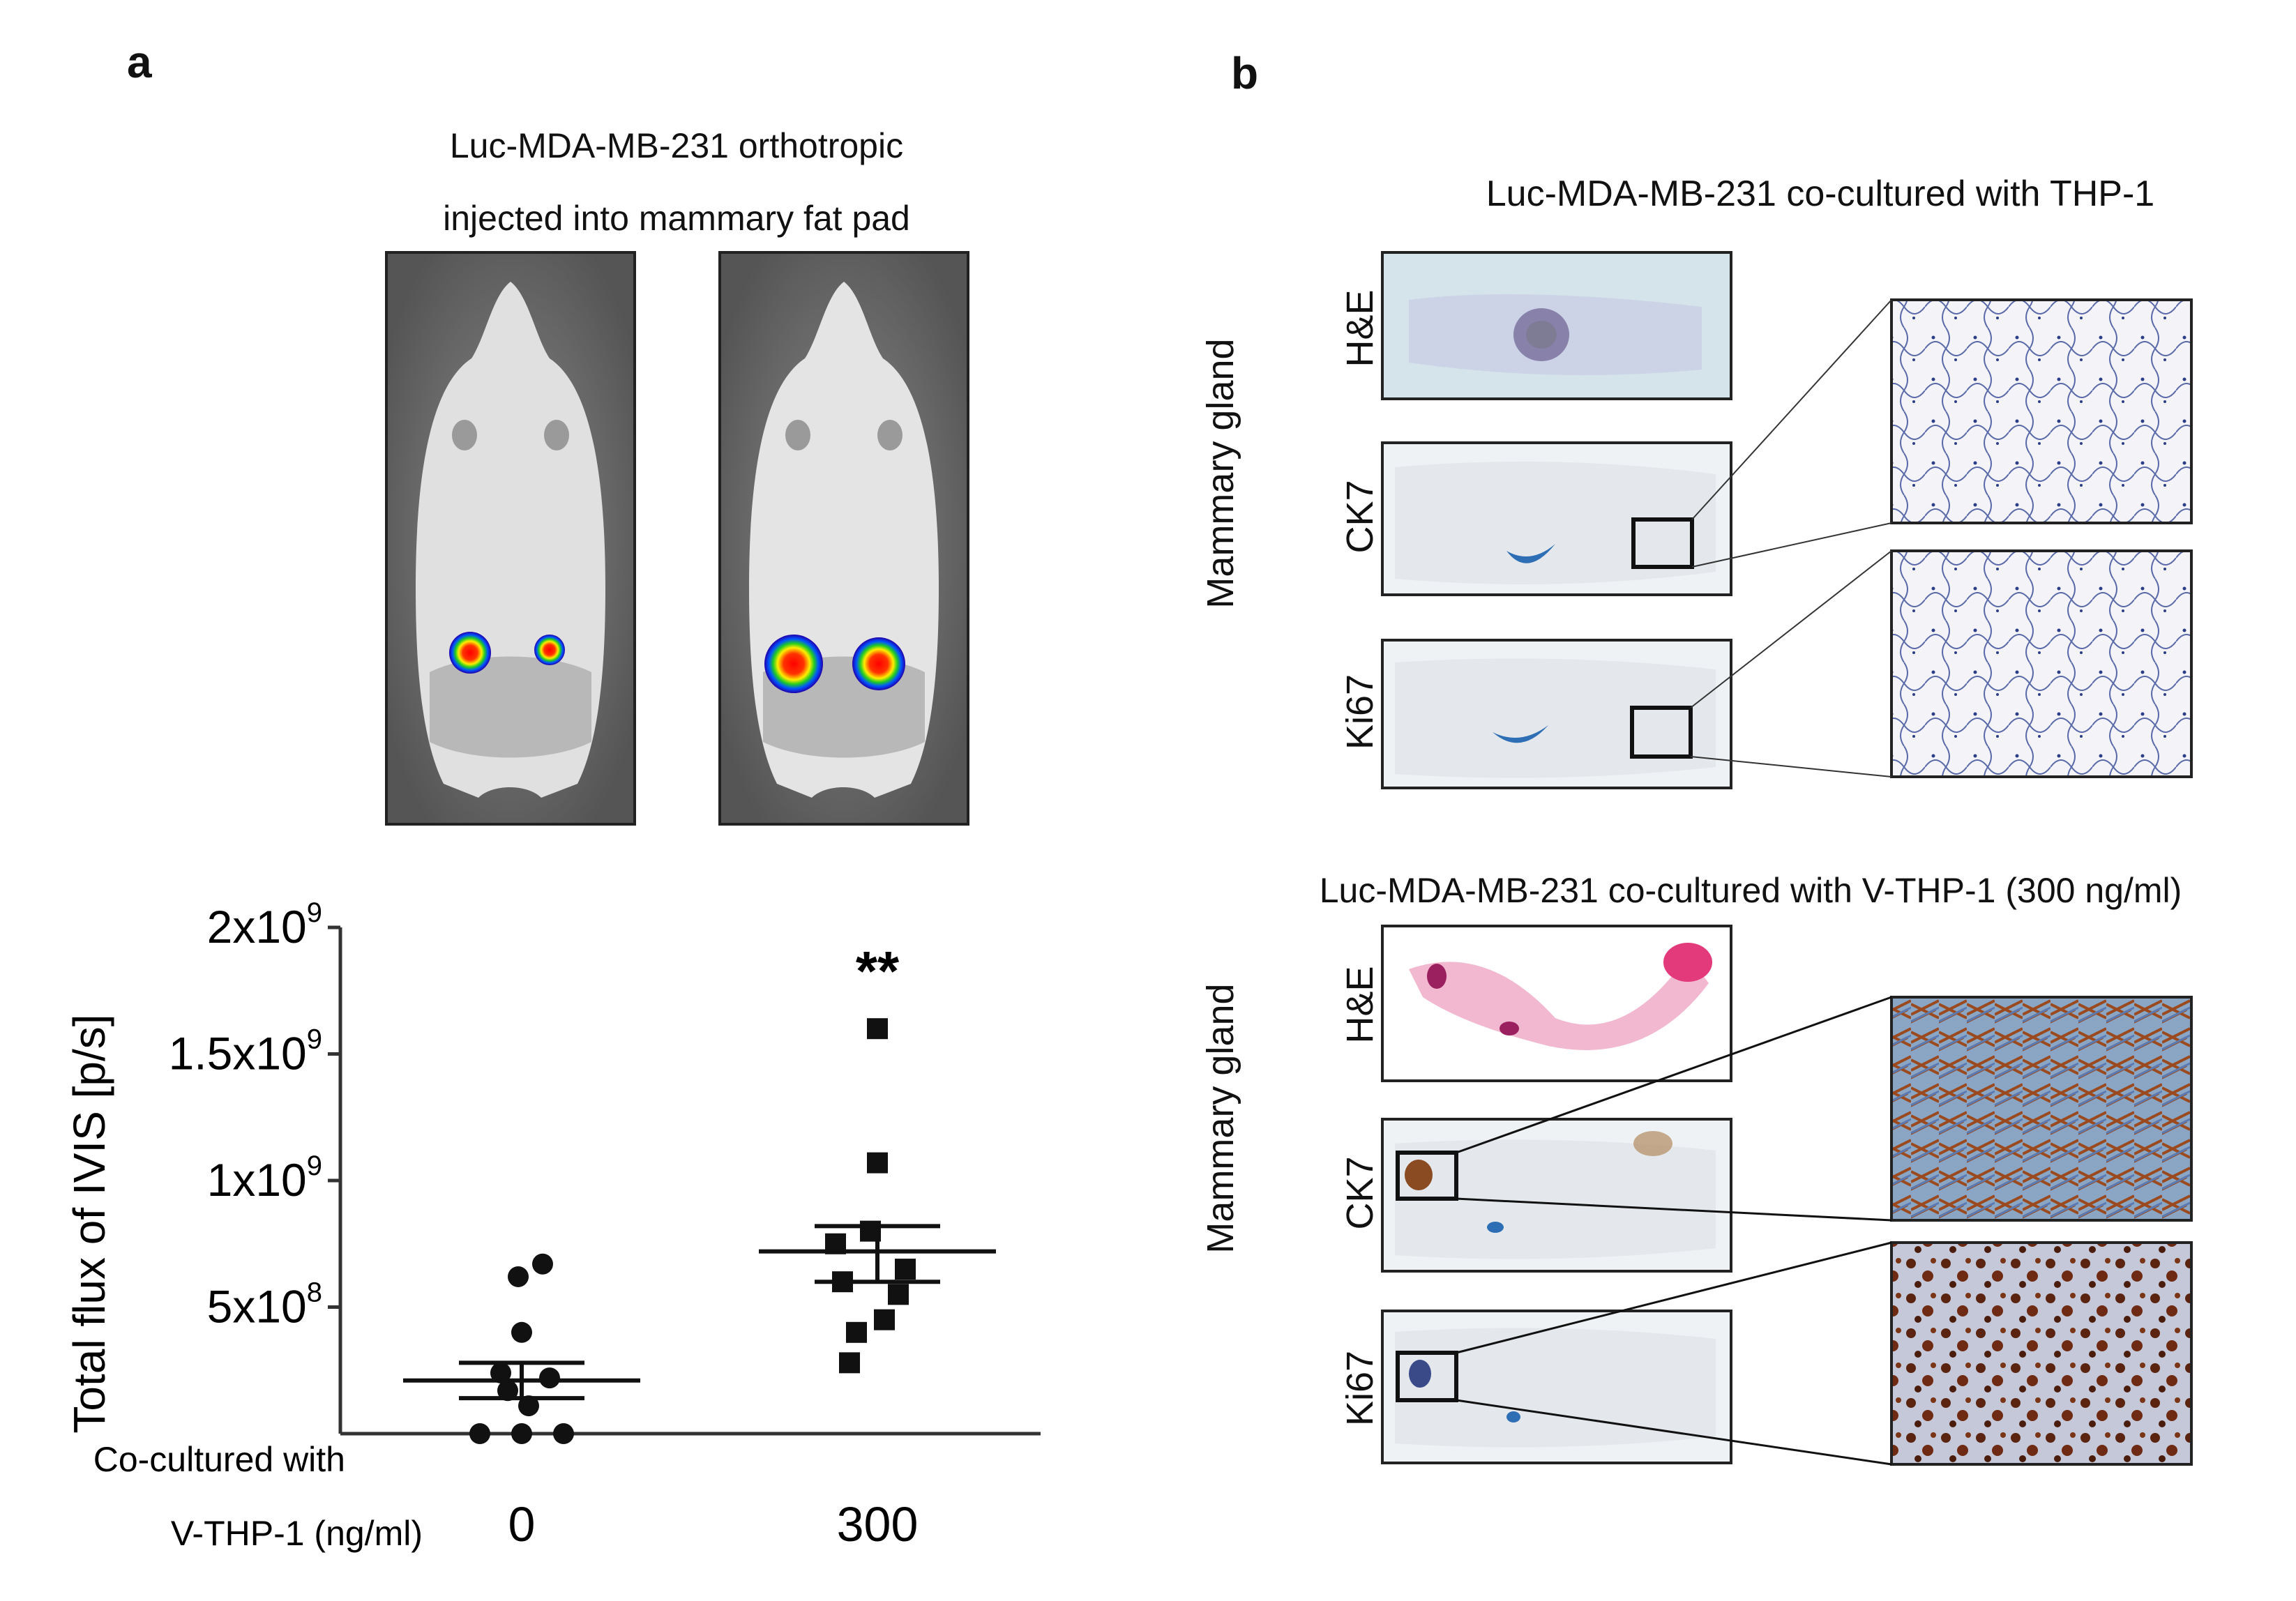 Image resolution: width=2296 pixels, height=1601 pixels. What do you see at coordinates (676, 218) in the screenshot?
I see `panel-a-title-line2: injected into mammary fat pad` at bounding box center [676, 218].